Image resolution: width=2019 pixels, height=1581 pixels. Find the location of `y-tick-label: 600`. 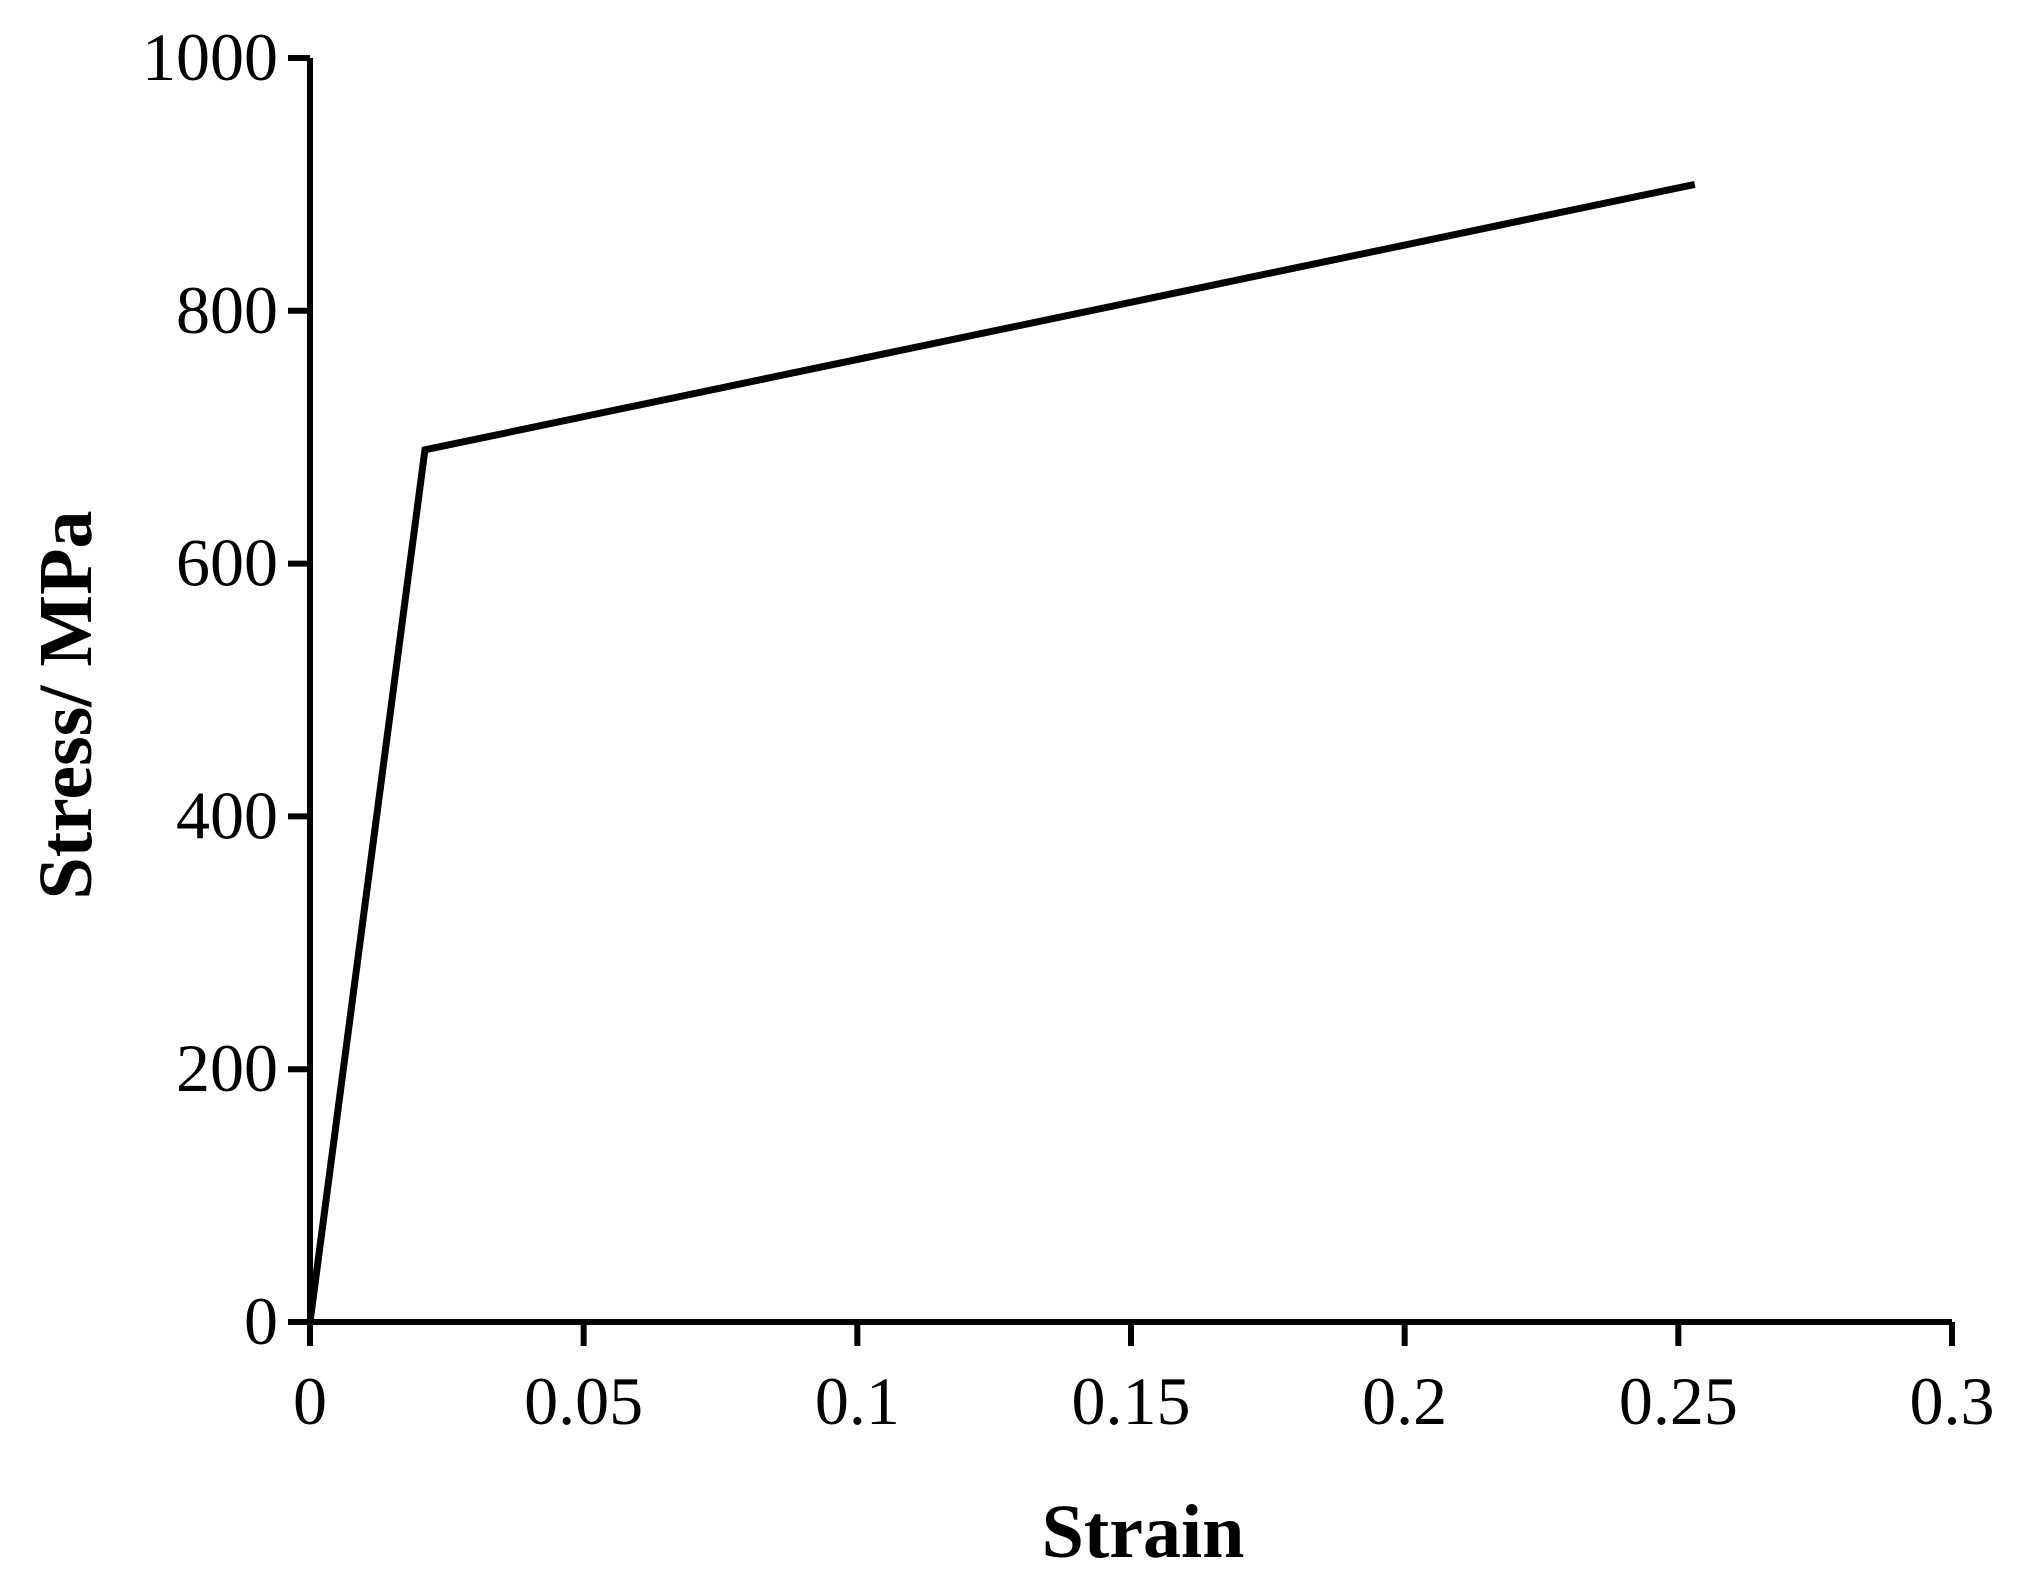

y-tick-label: 600 is located at coordinates (227, 563).